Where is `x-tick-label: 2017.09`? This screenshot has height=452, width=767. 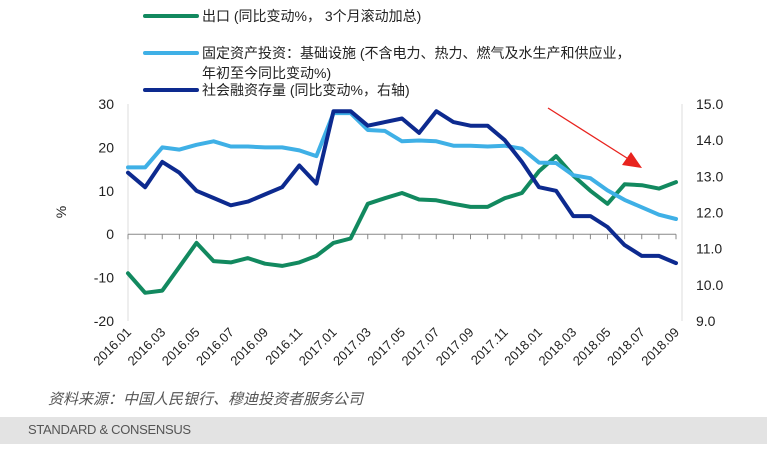 x-tick-label: 2017.09 is located at coordinates (455, 347).